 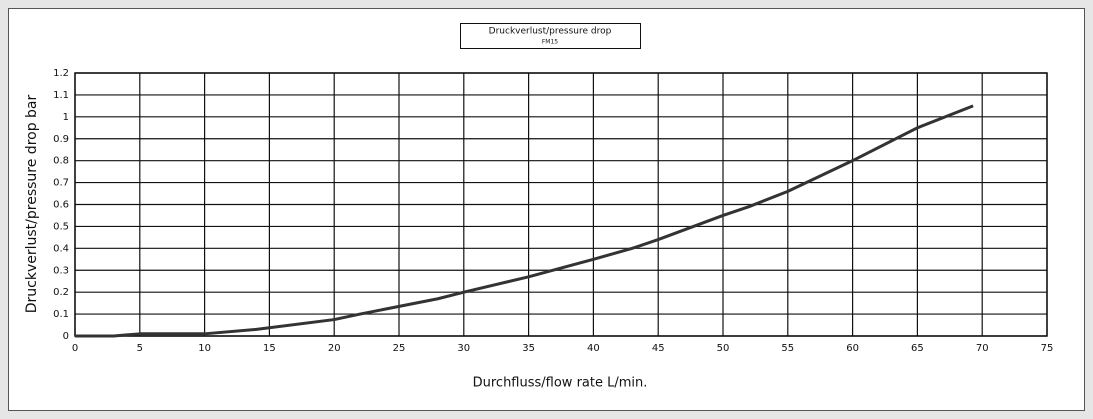 What do you see at coordinates (463, 348) in the screenshot?
I see `x-tick-label: 30` at bounding box center [463, 348].